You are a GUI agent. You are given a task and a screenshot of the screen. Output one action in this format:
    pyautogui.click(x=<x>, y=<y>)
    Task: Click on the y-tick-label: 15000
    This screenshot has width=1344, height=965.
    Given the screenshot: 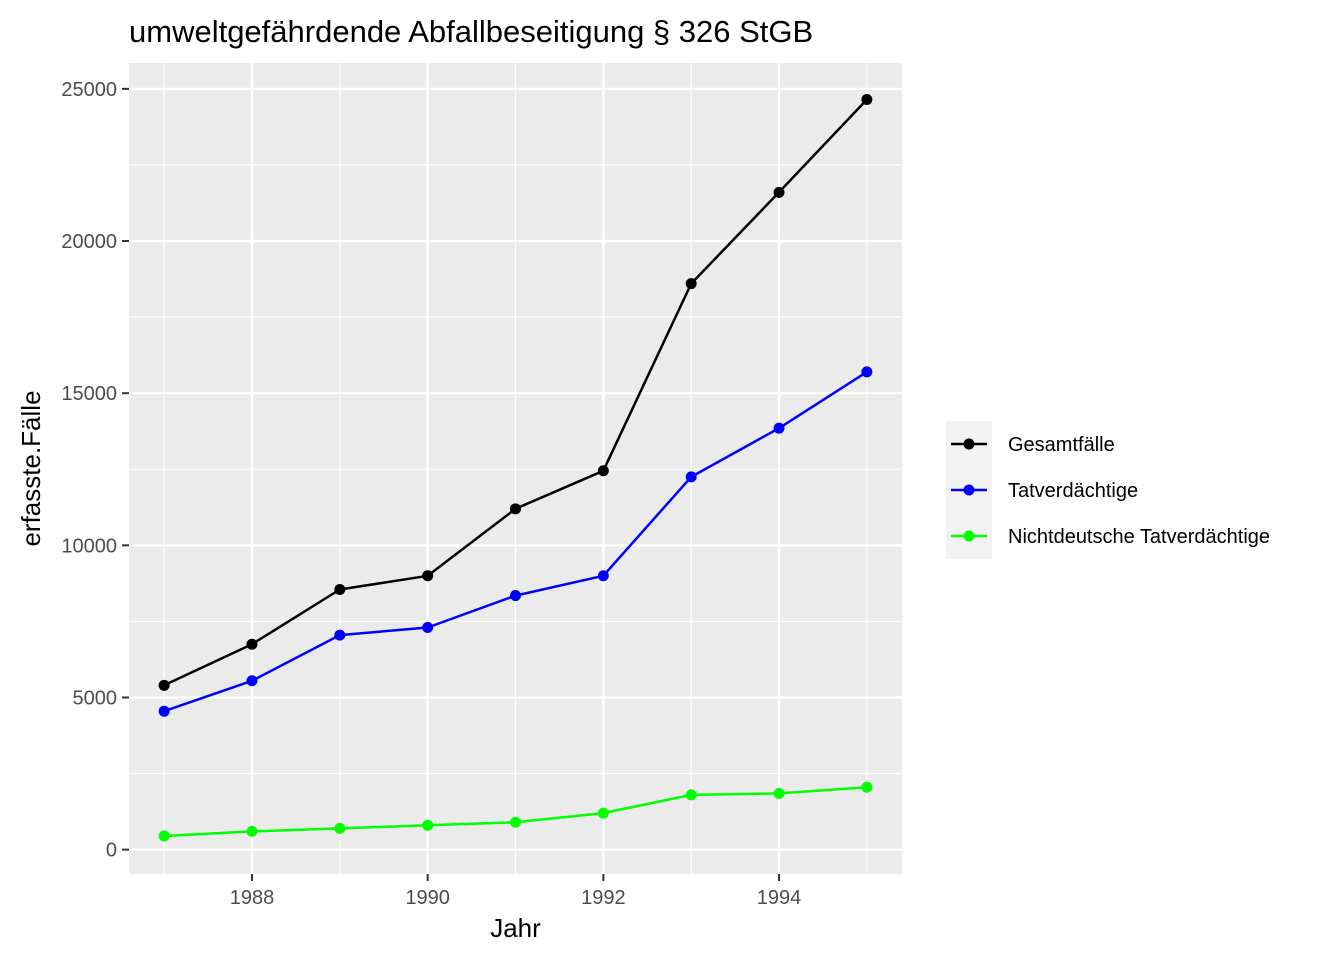 What is the action you would take?
    pyautogui.click(x=89, y=394)
    